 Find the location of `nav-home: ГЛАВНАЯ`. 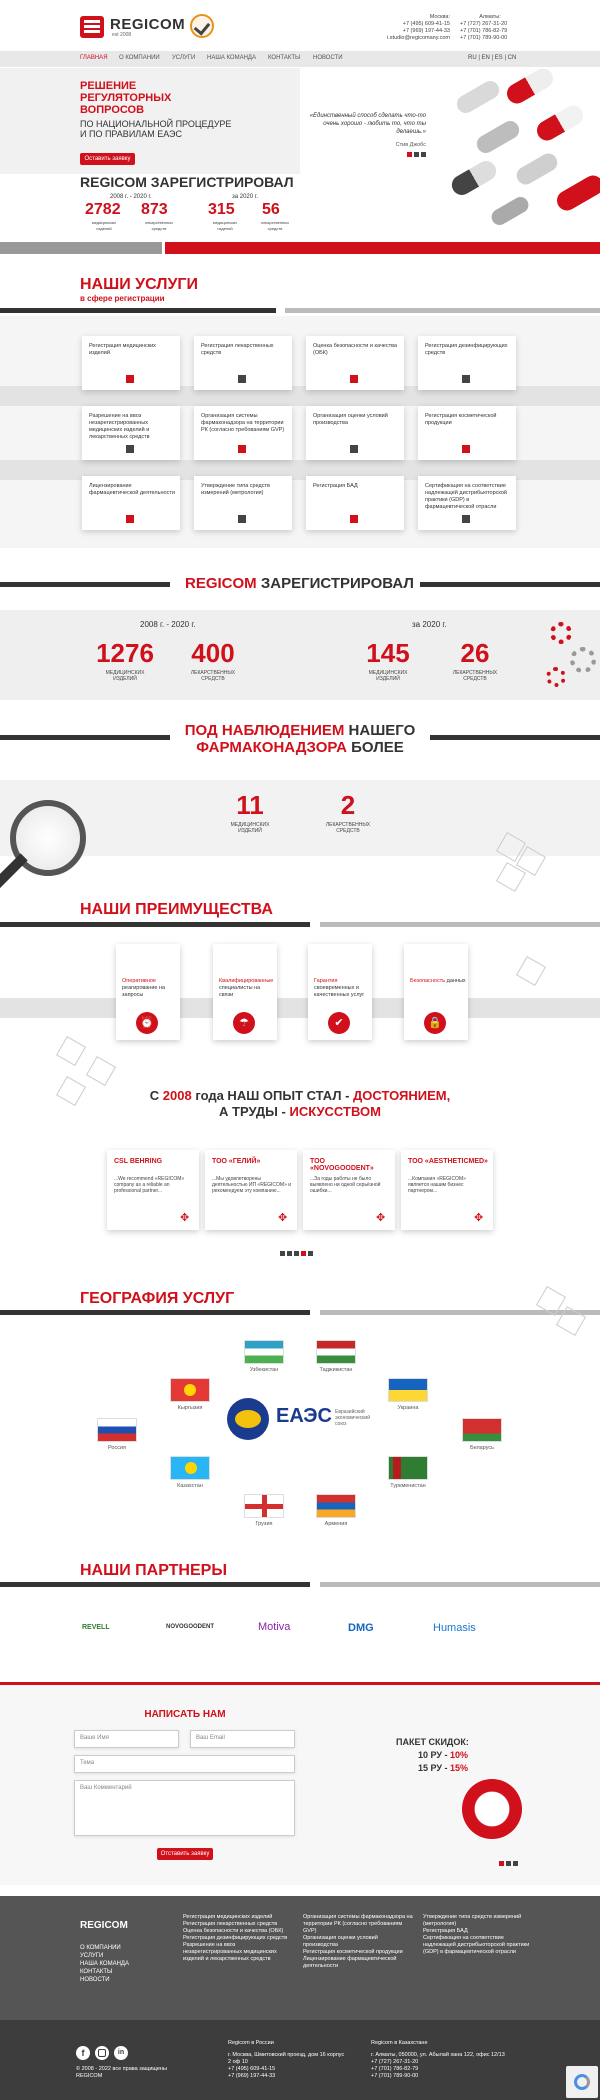

nav-home: ГЛАВНАЯ is located at coordinates (94, 58).